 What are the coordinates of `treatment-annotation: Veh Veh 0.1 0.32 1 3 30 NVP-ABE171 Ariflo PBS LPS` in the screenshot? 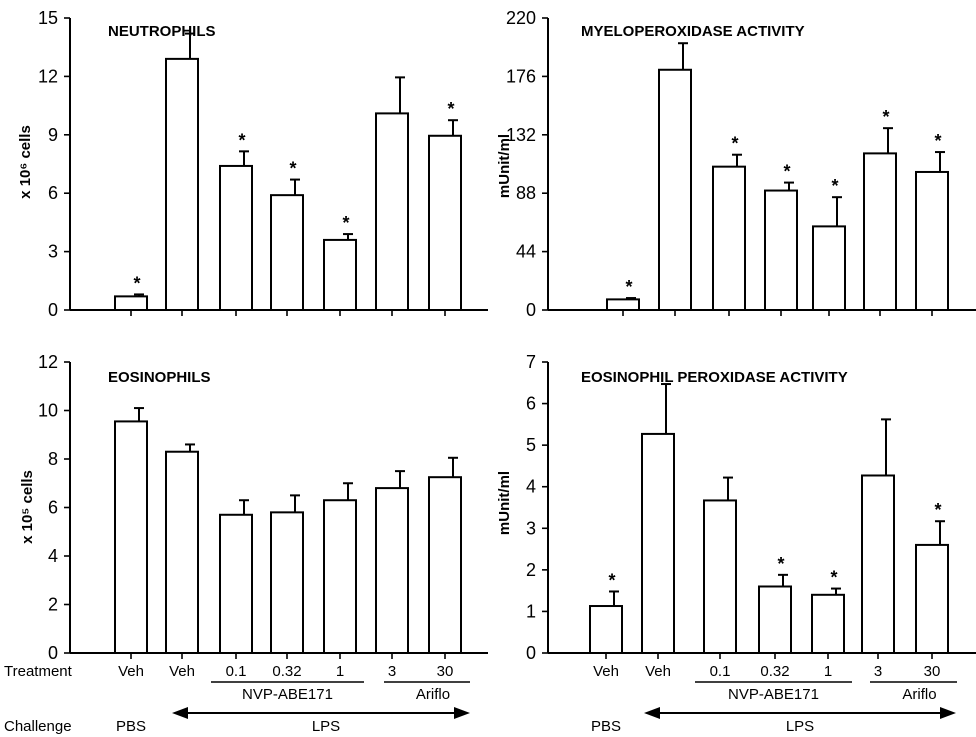 It's located at (774, 699).